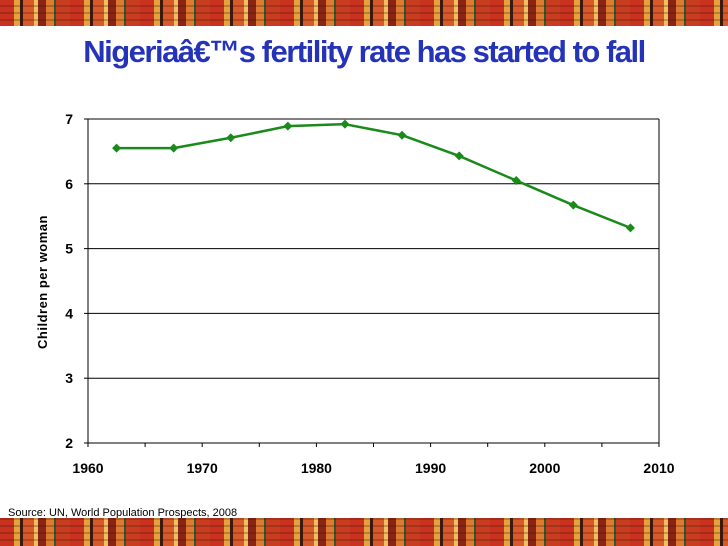  Describe the element at coordinates (430, 468) in the screenshot. I see `x-tick-label: 1990` at that location.